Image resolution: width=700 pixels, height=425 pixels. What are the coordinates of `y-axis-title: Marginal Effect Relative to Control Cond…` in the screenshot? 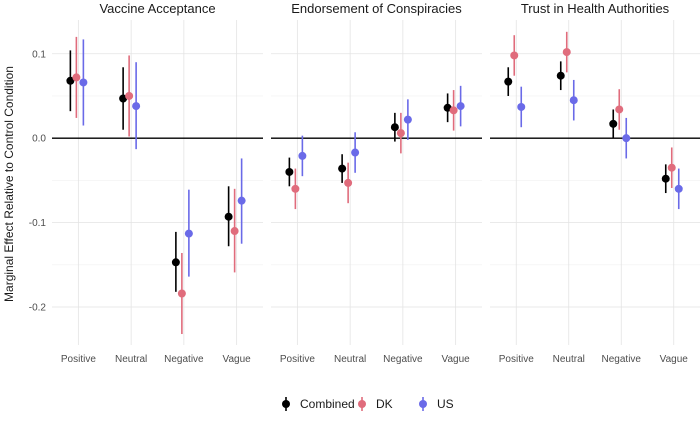 It's located at (9, 184).